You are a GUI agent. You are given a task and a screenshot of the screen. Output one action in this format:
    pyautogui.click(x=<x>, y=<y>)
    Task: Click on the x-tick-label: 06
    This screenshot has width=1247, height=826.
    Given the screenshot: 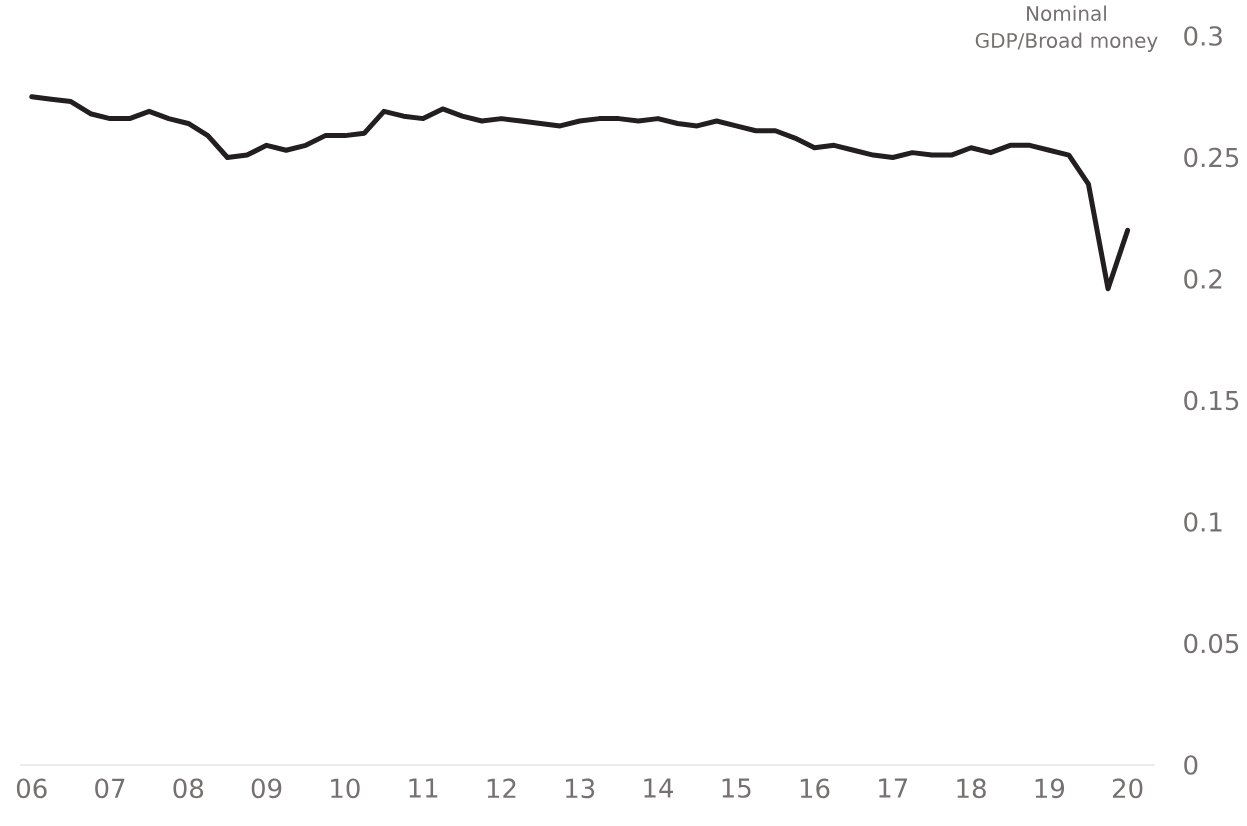 What is the action you would take?
    pyautogui.click(x=31, y=788)
    